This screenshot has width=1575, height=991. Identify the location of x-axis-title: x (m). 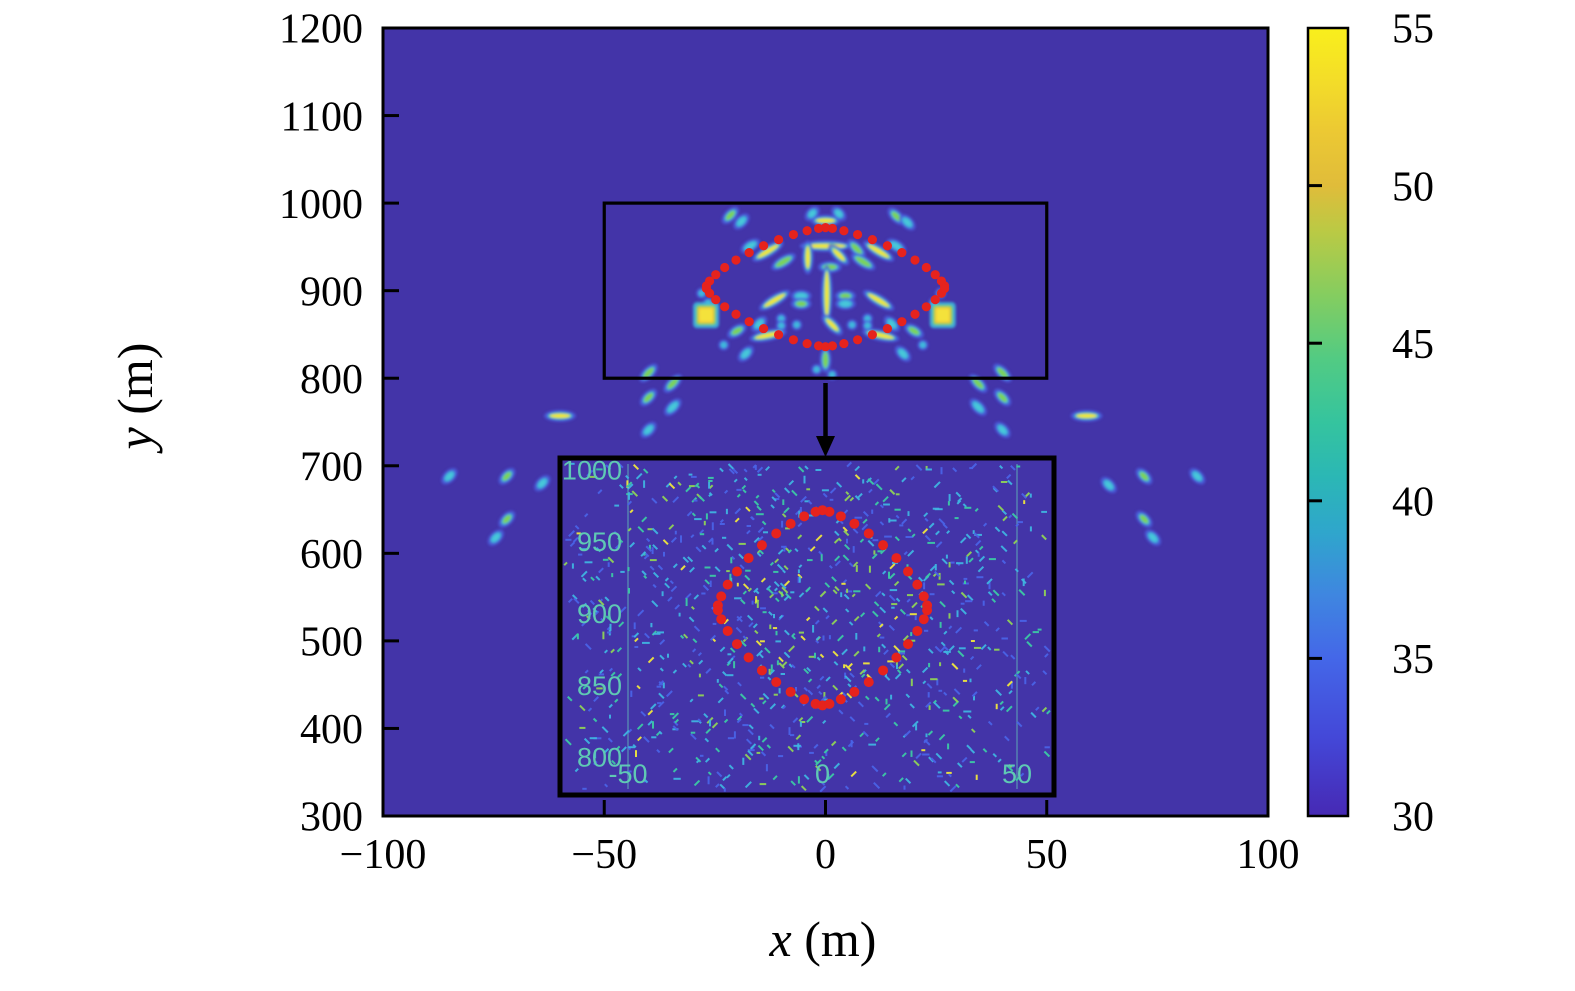
(823, 939).